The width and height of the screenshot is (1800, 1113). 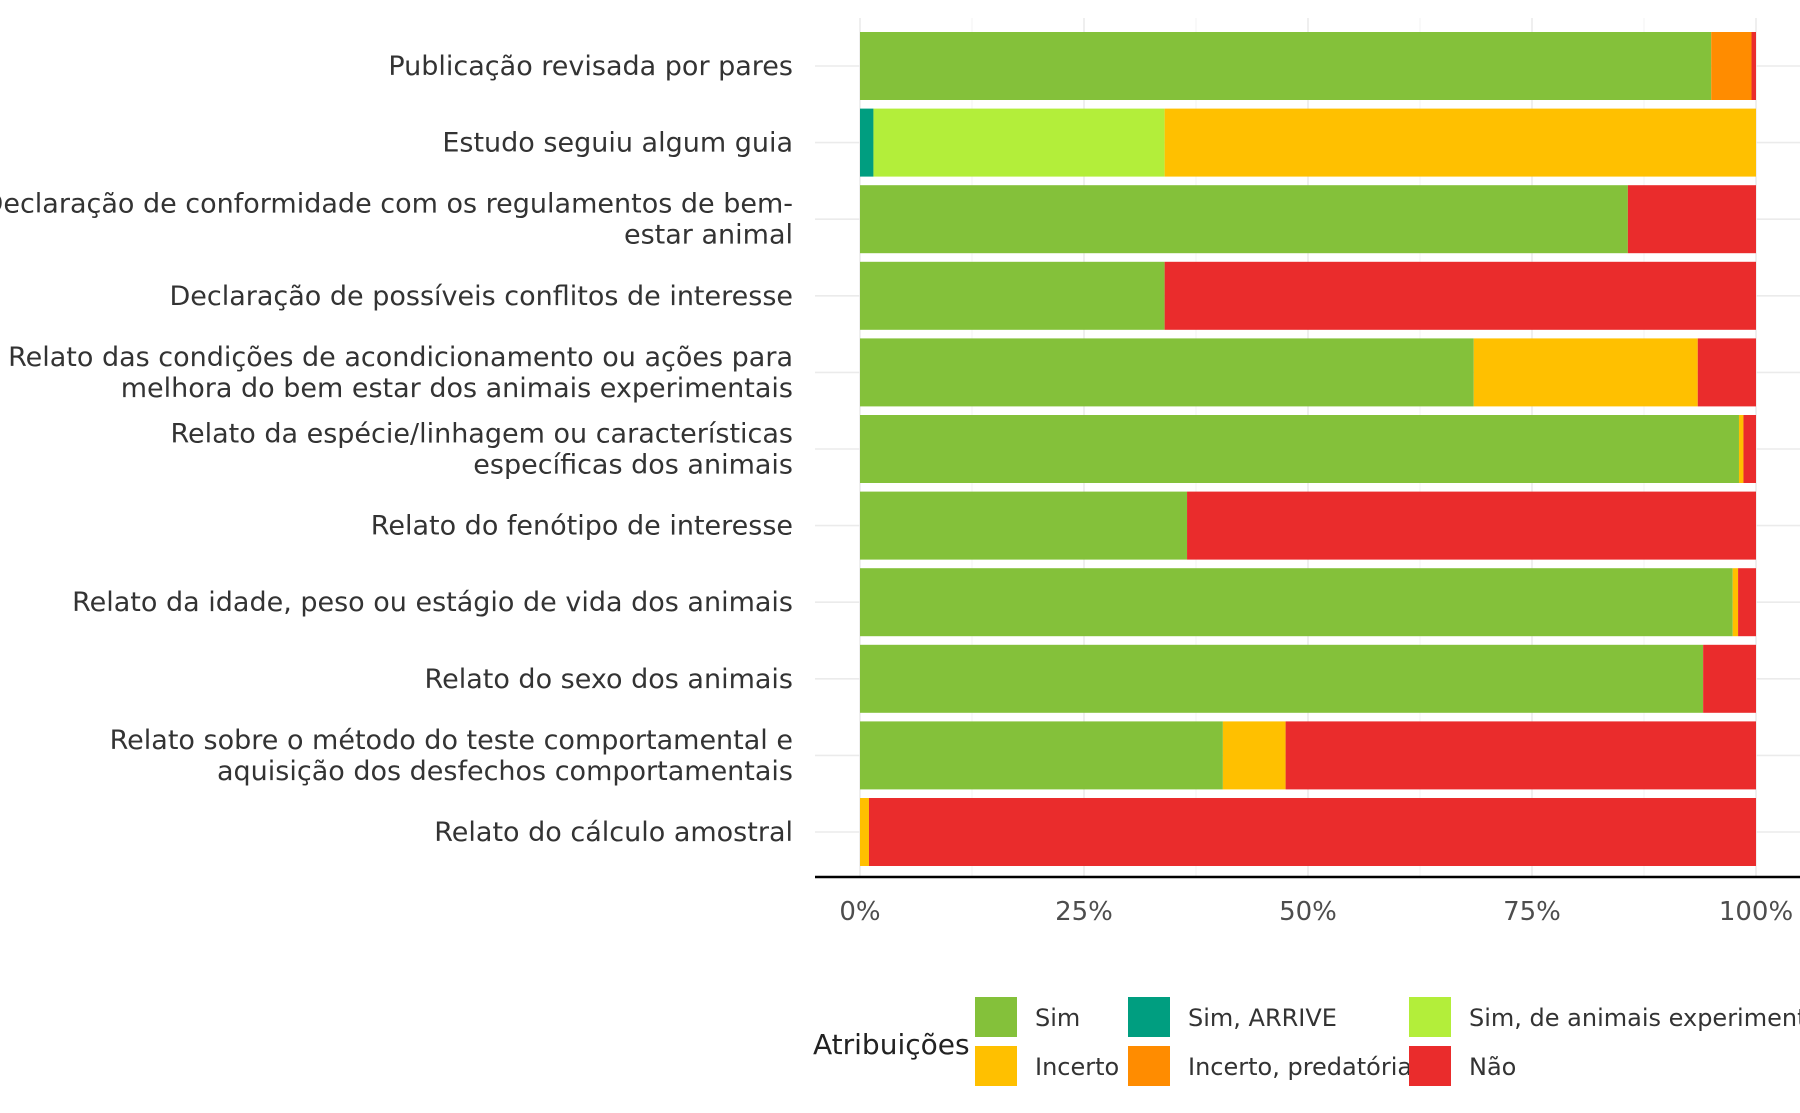 I want to click on x-tick-label: 75%, so click(x=1532, y=912).